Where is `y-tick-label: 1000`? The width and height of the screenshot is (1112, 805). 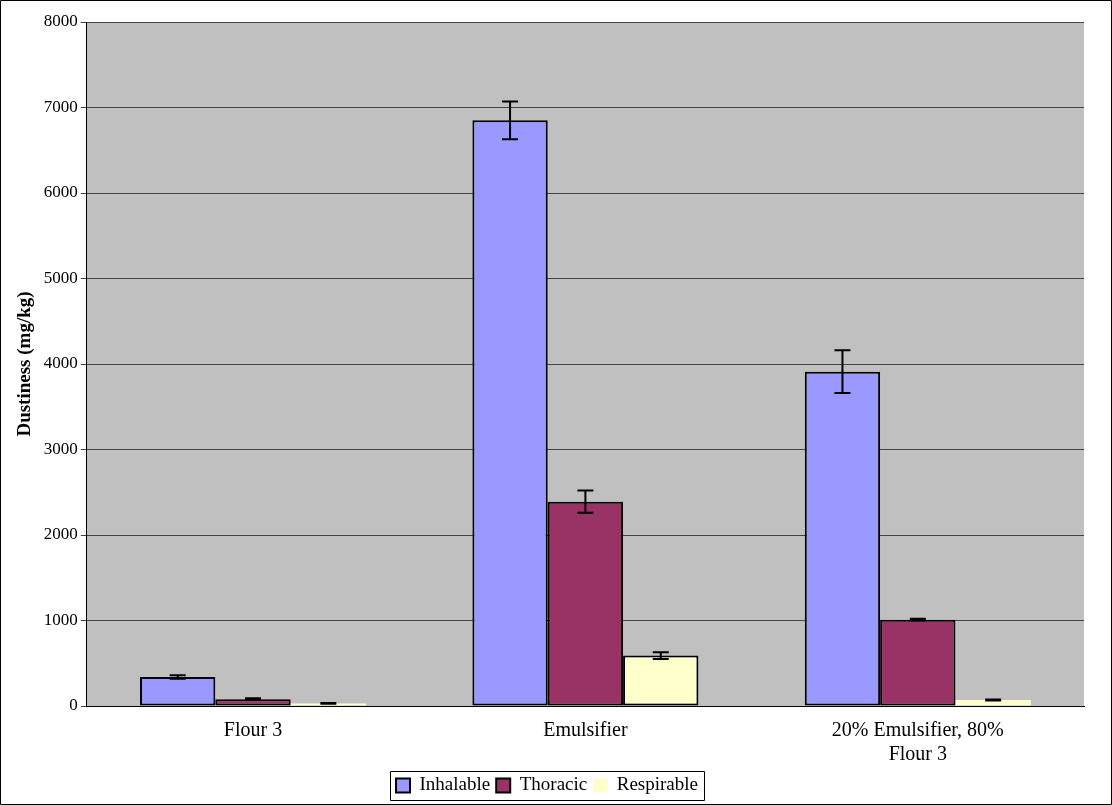 y-tick-label: 1000 is located at coordinates (60, 619).